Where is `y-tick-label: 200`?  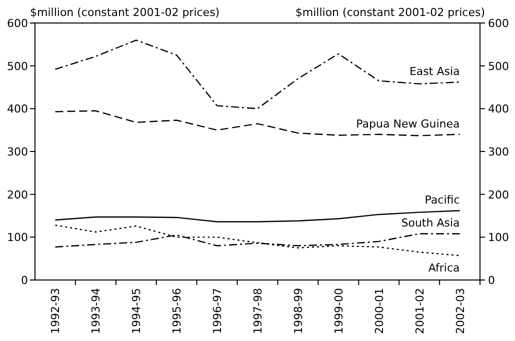 y-tick-label: 200 is located at coordinates (17, 195).